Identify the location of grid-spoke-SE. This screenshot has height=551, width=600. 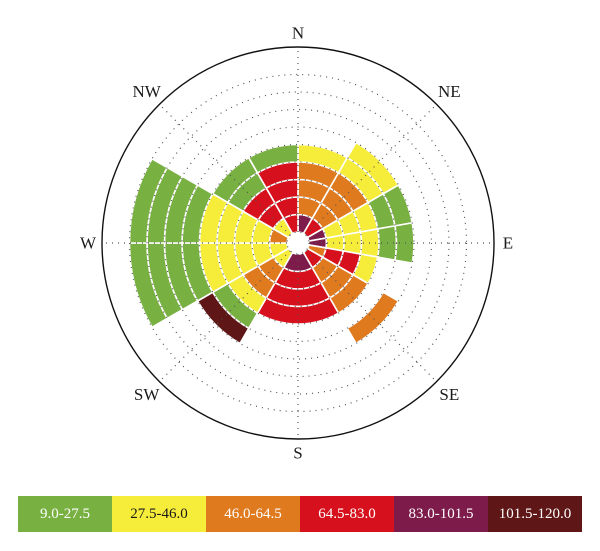
(371, 316).